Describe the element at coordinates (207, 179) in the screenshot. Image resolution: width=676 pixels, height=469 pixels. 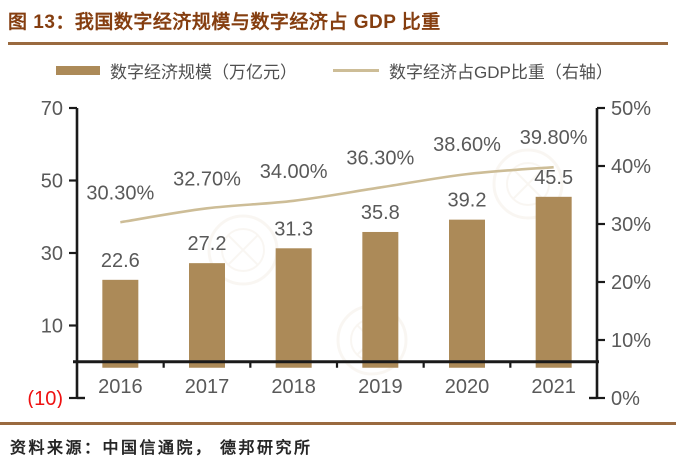
I see `line-label-2017: 32.70%` at that location.